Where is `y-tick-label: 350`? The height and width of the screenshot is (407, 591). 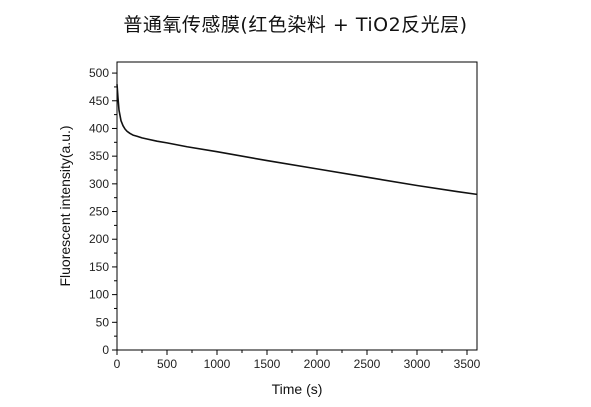 y-tick-label: 350 is located at coordinates (99, 156).